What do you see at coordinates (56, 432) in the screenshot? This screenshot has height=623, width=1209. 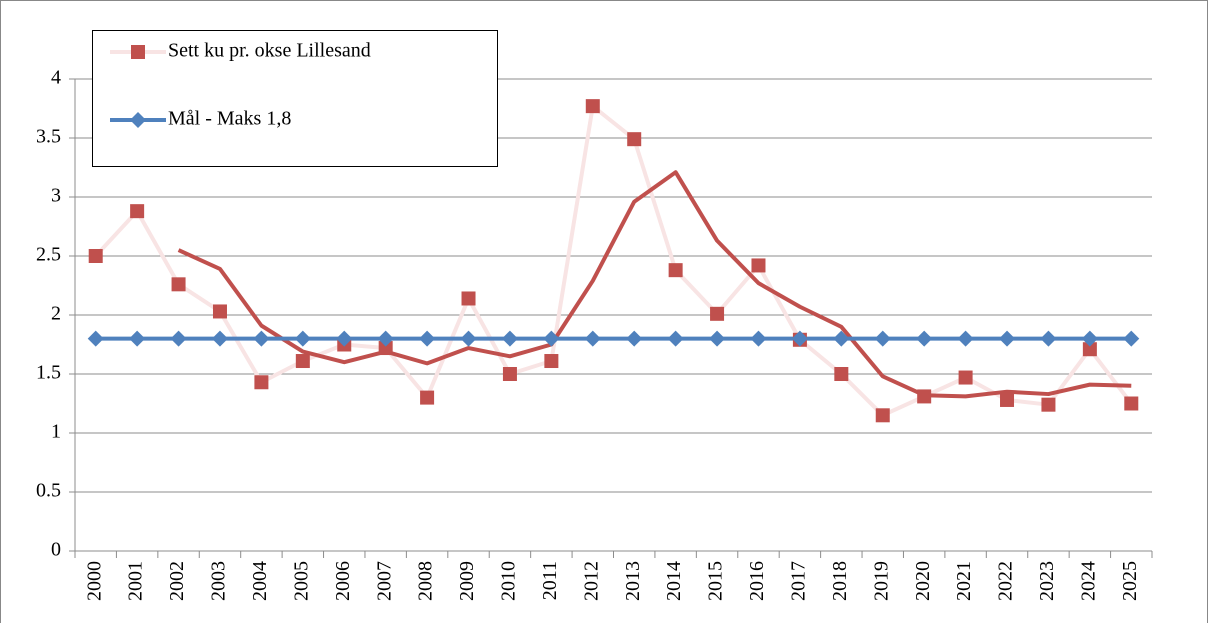 I see `y-tick-label: 1` at bounding box center [56, 432].